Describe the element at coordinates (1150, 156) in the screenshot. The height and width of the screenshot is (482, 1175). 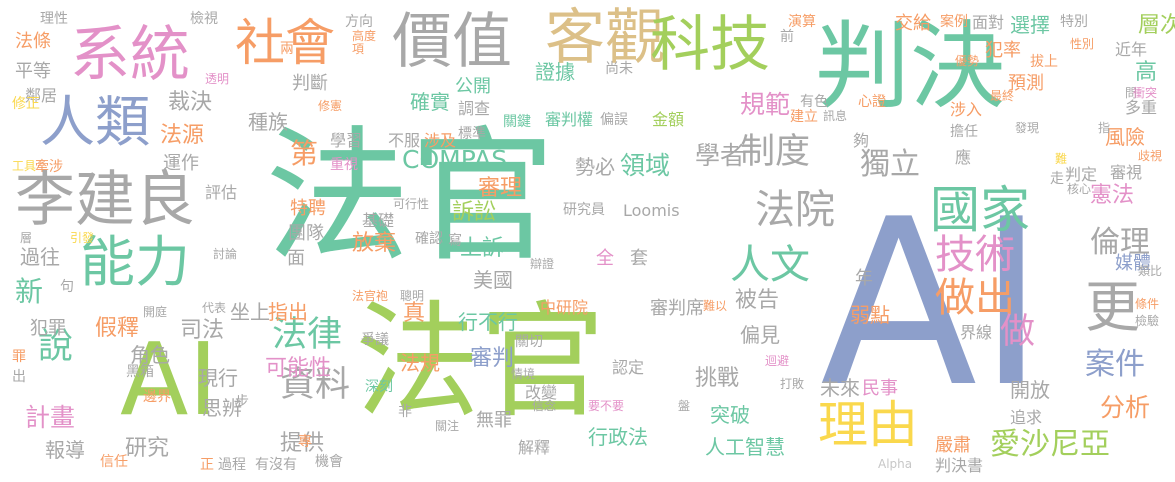
I see `cloud-word: 歧視` at that location.